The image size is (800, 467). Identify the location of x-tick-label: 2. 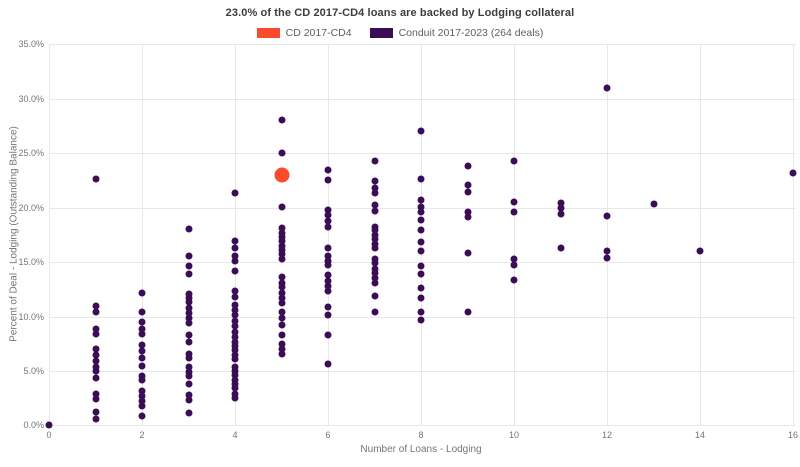
(142, 435).